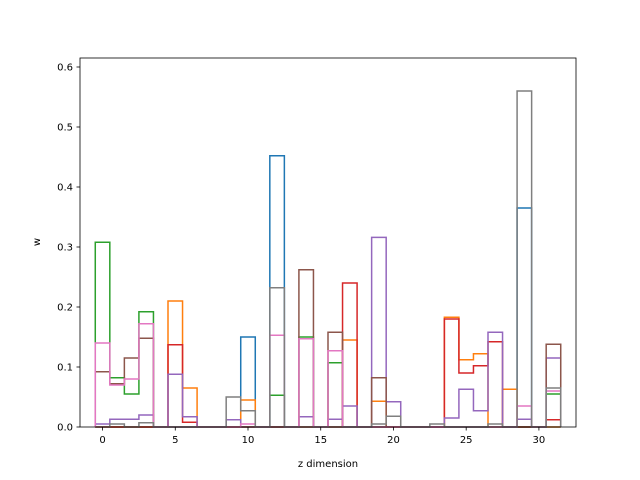 The image size is (640, 480). What do you see at coordinates (65, 248) in the screenshot?
I see `y-tick-label: 0.3` at bounding box center [65, 248].